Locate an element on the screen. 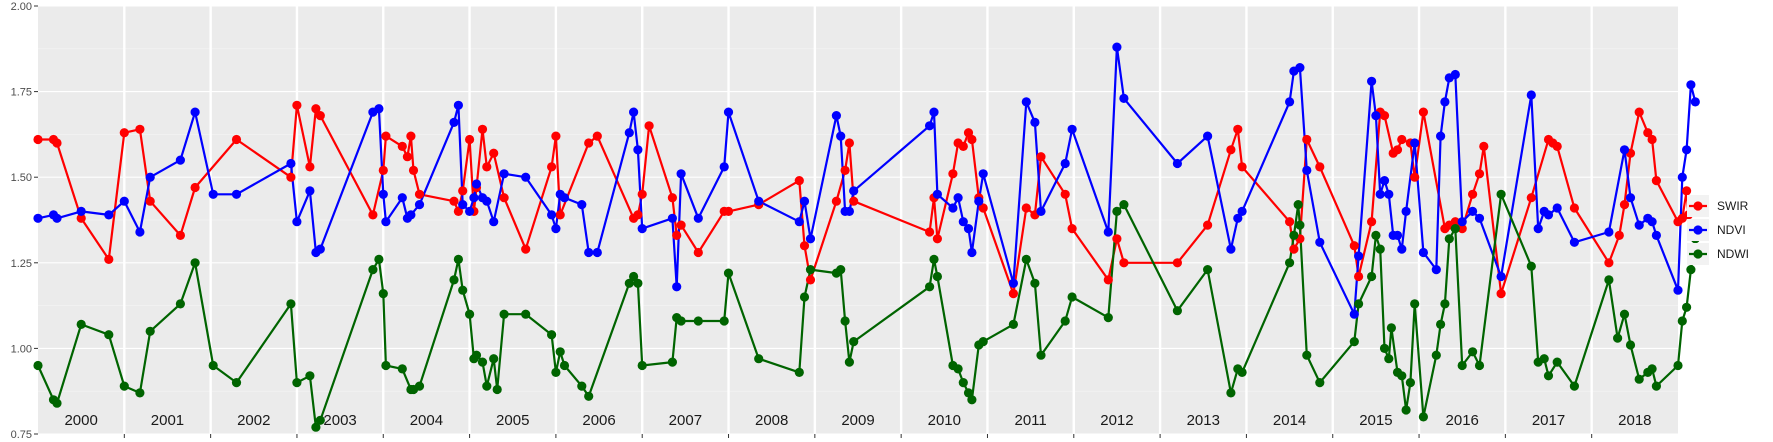  year-label-2001: 2001 is located at coordinates (167, 420).